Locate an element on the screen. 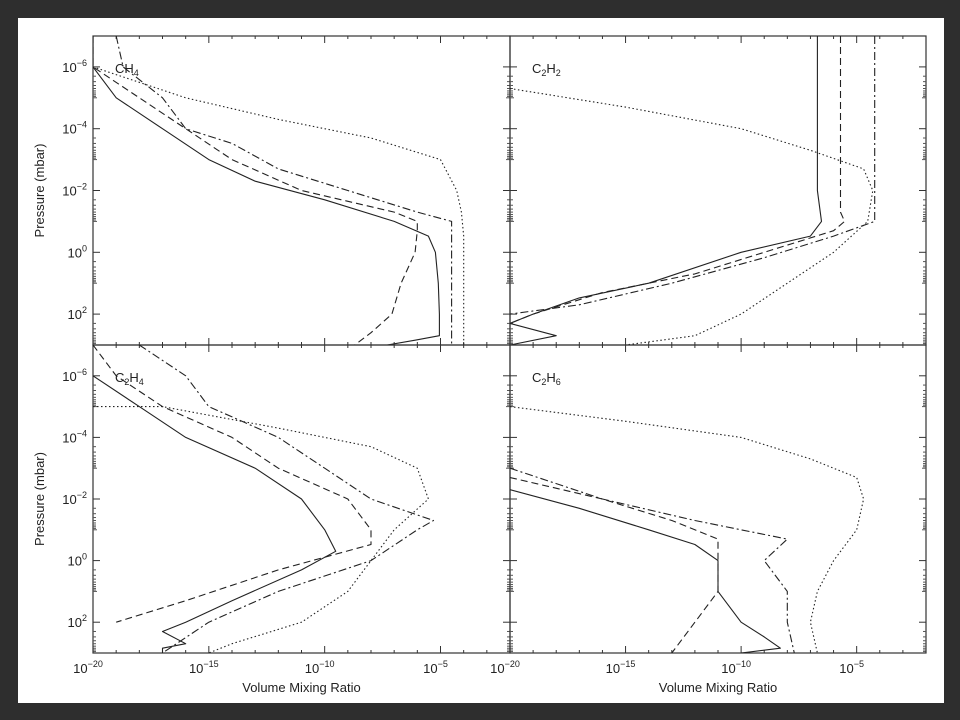  series-group is located at coordinates (687, 529).